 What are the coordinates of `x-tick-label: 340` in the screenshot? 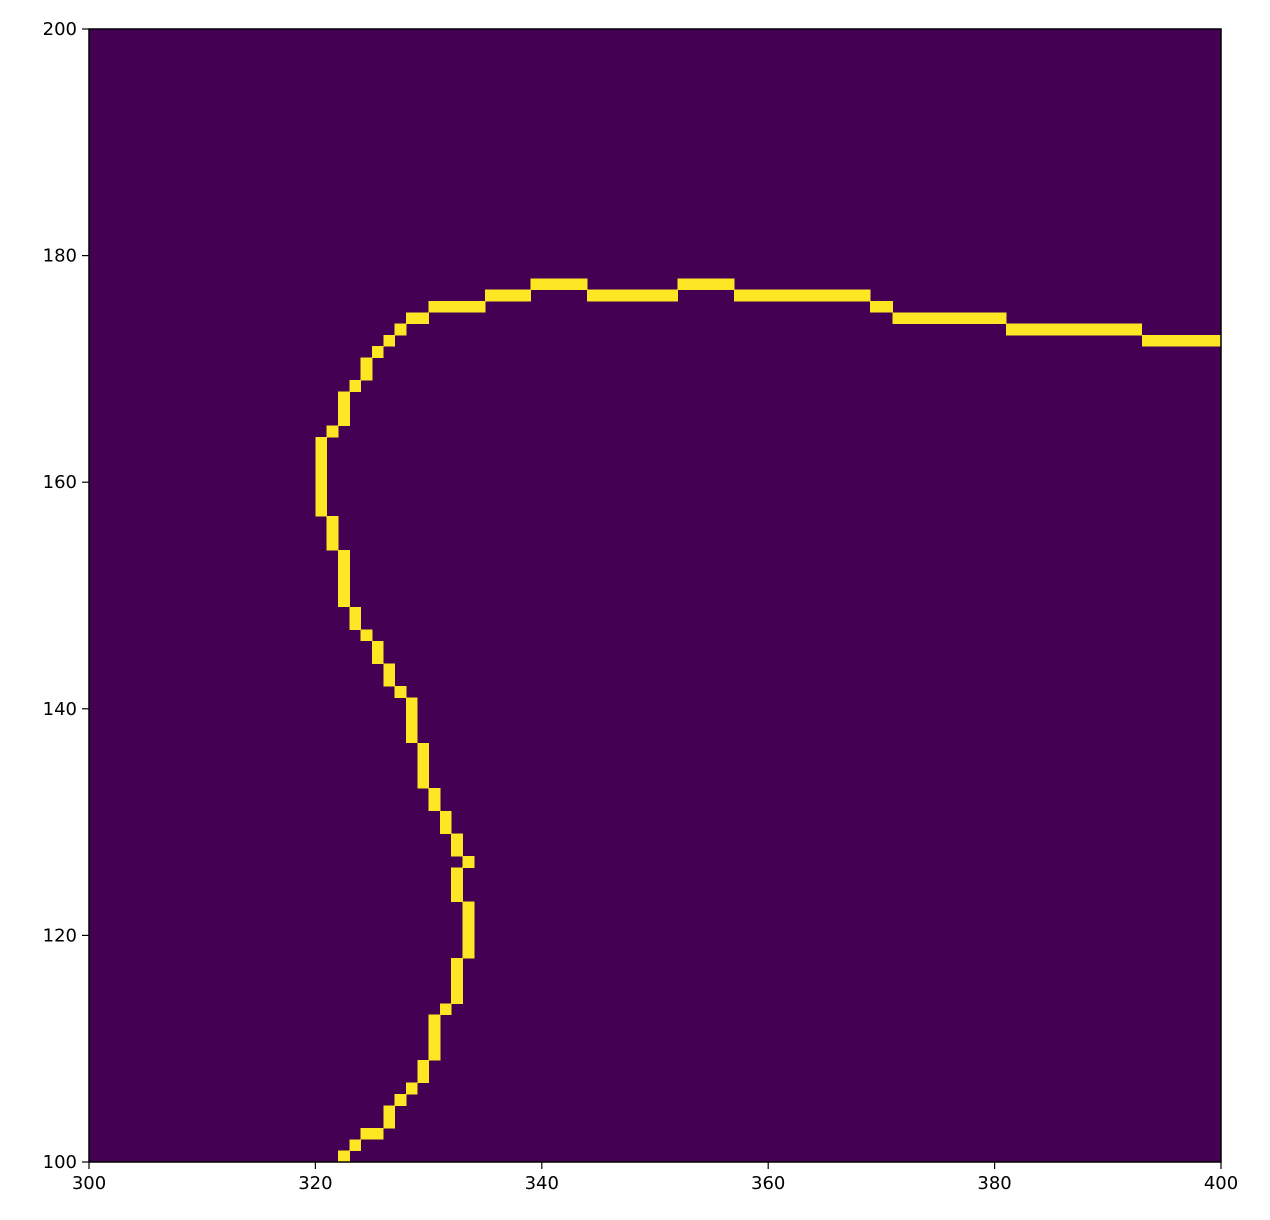 It's located at (542, 1183).